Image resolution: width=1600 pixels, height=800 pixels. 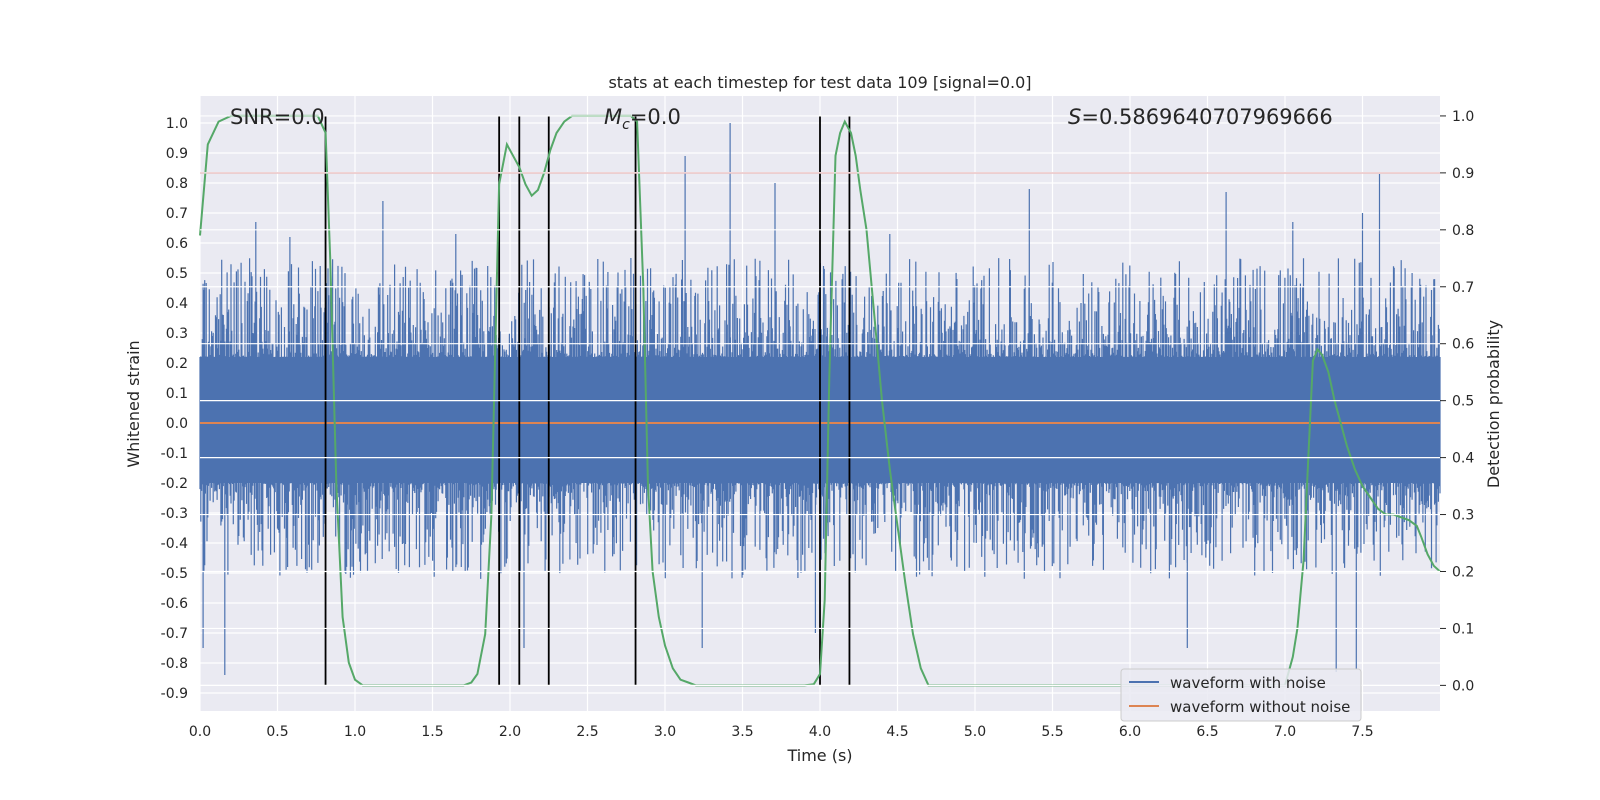 I want to click on legend-box, so click(x=1241, y=695).